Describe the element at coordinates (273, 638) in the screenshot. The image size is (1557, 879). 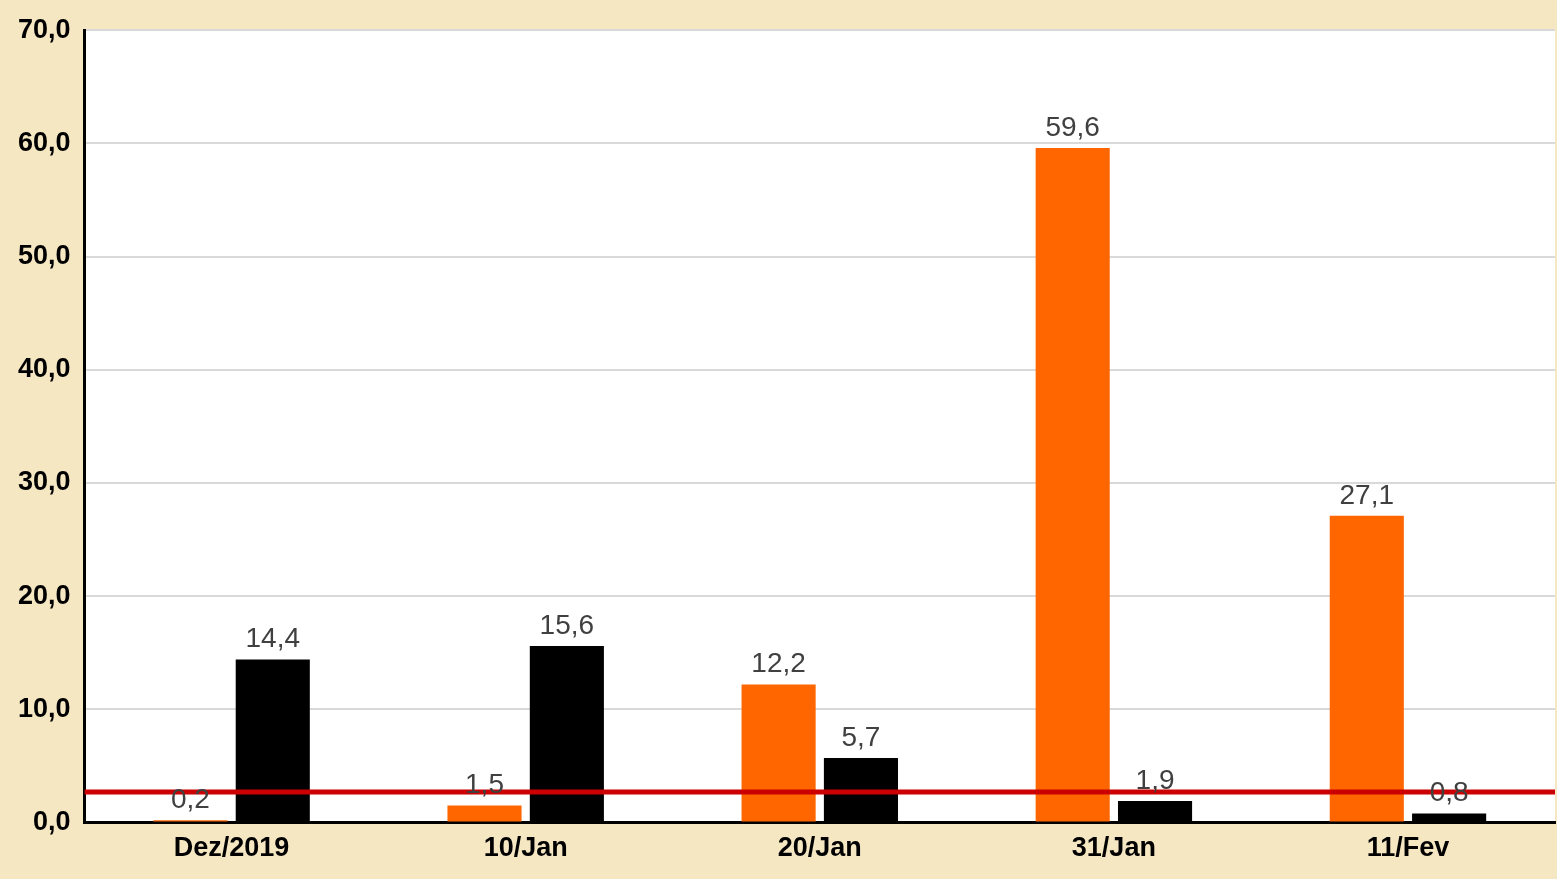
I see `data-label: 14,4` at that location.